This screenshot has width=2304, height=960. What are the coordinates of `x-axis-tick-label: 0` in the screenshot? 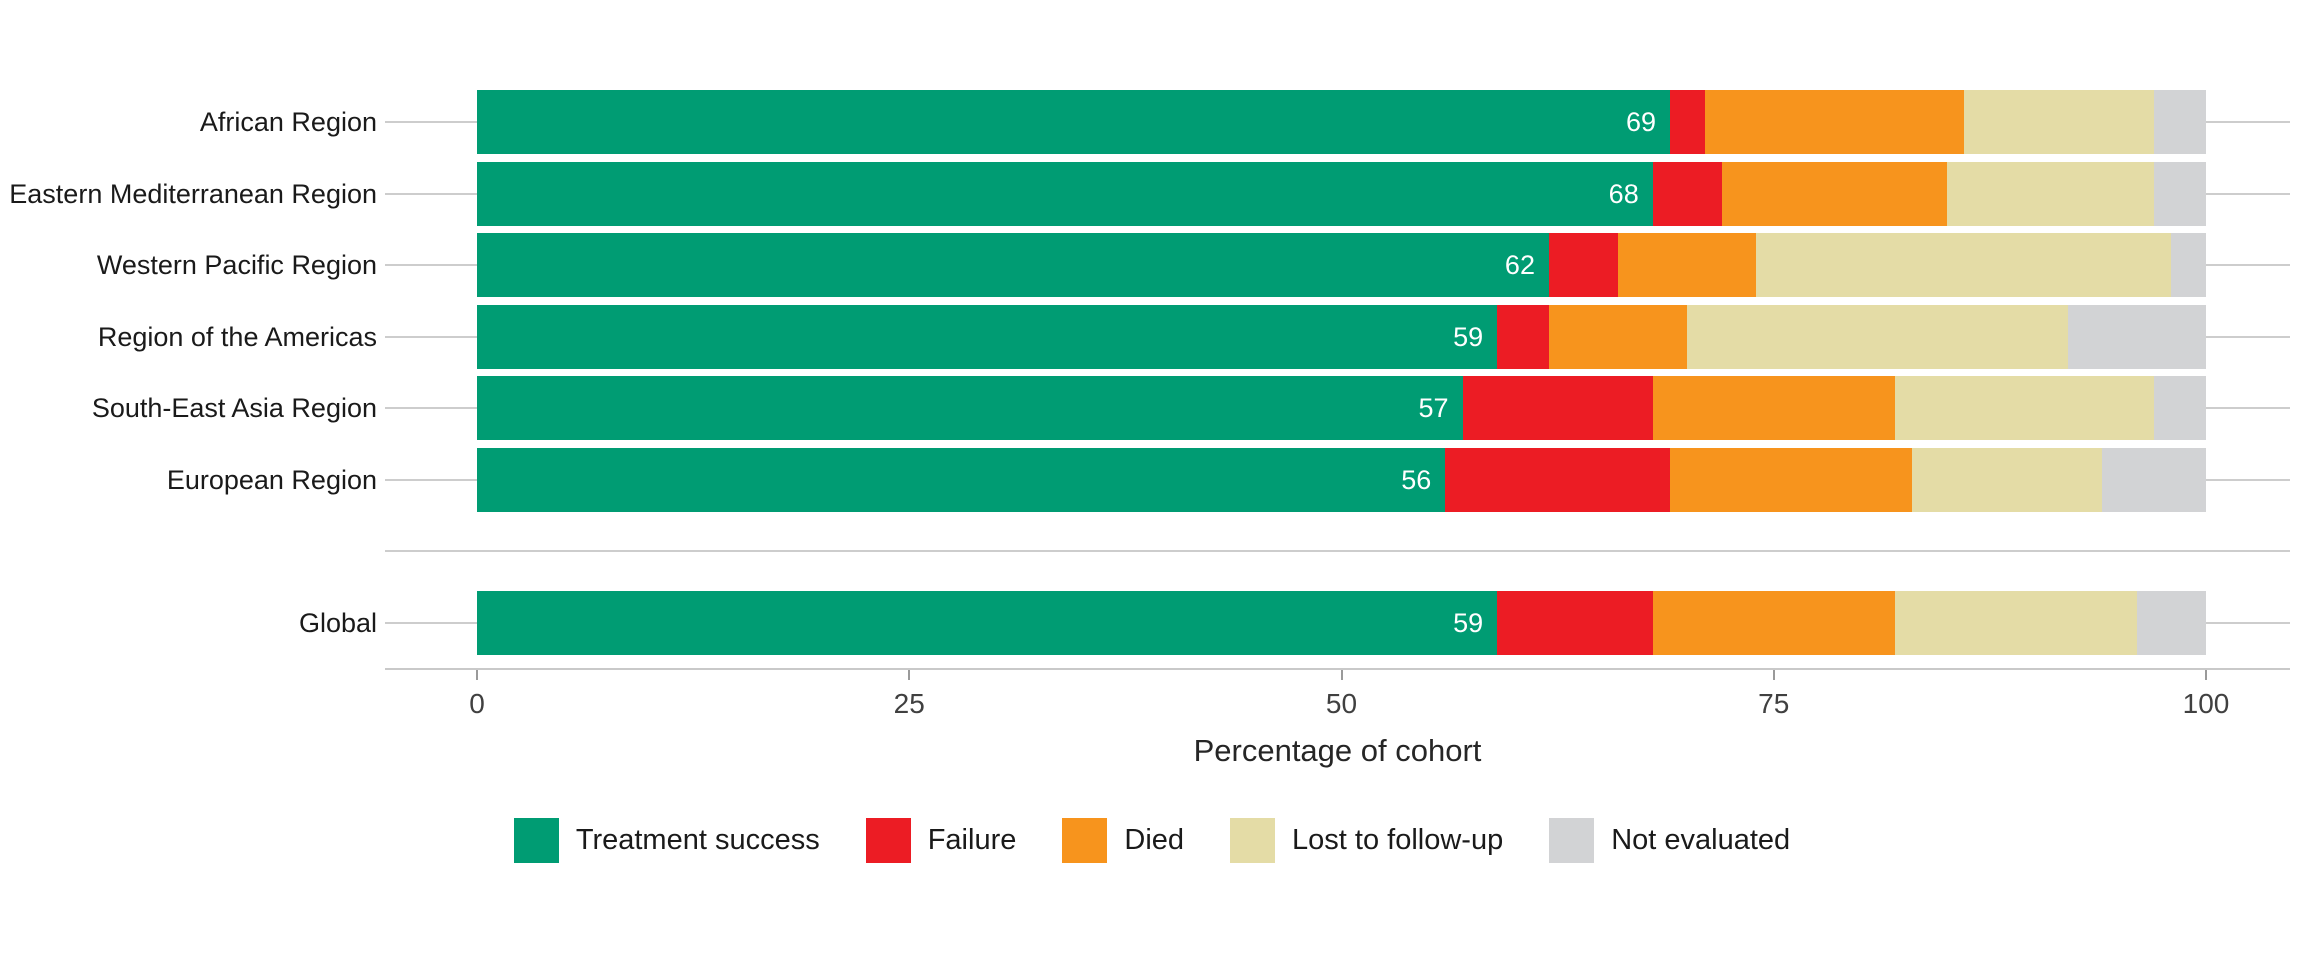 It's located at (477, 703).